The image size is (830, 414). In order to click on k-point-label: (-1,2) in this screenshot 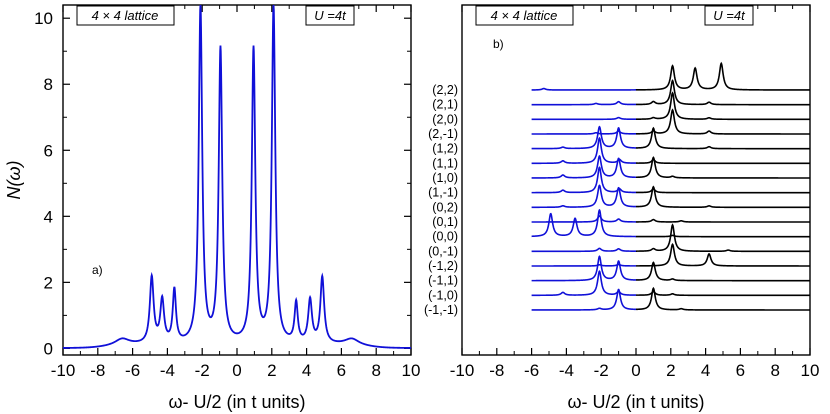, I will do `click(443, 266)`.